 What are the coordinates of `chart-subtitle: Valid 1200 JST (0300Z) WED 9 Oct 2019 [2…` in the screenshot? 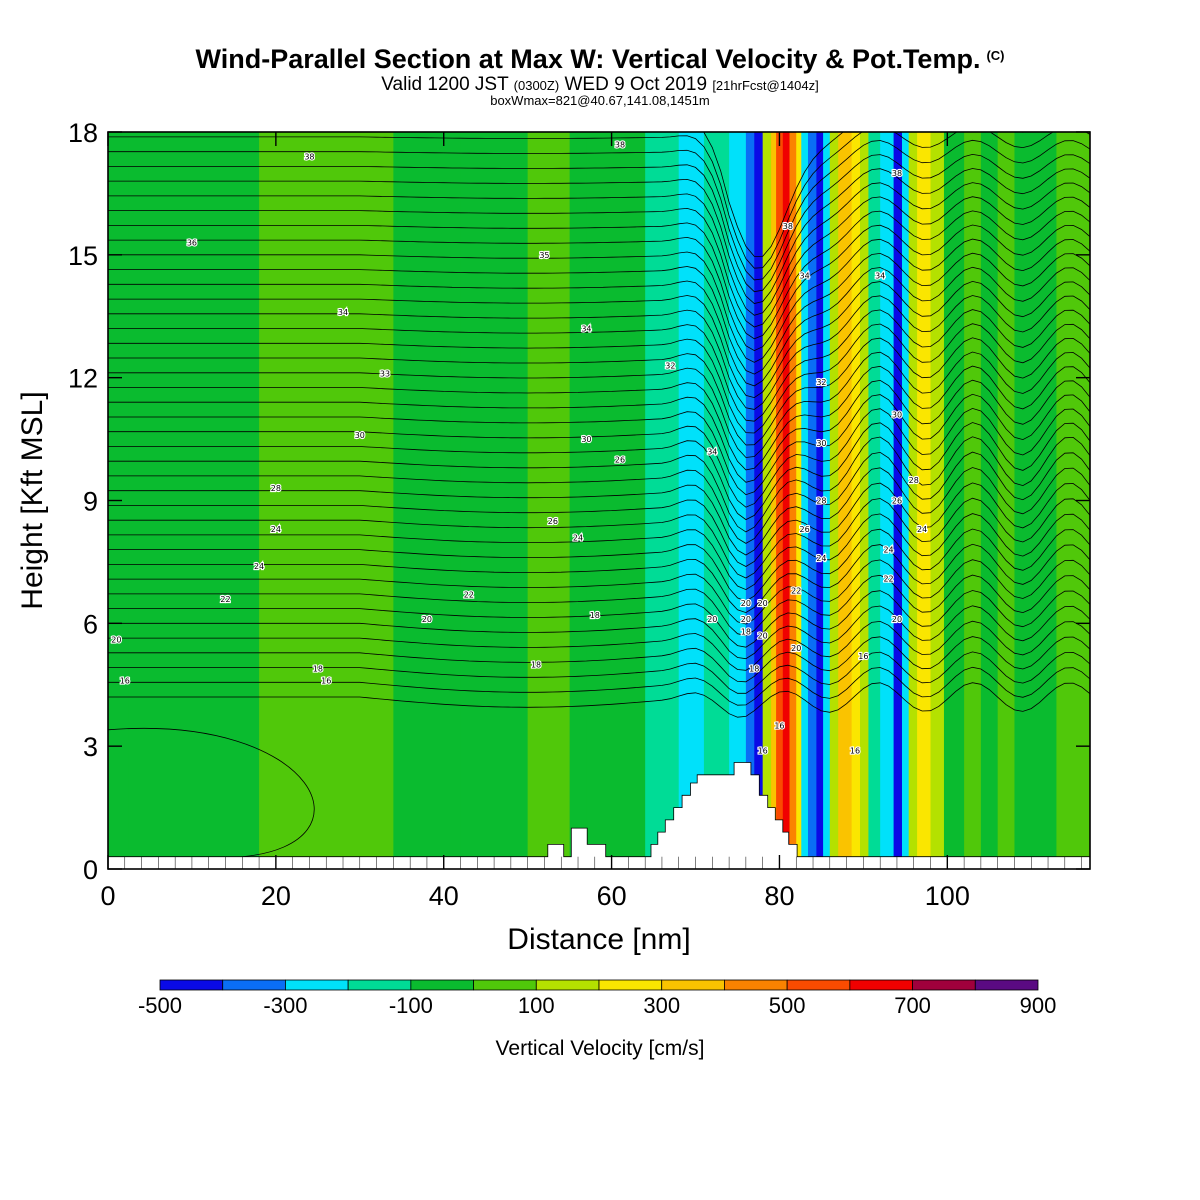 It's located at (600, 85).